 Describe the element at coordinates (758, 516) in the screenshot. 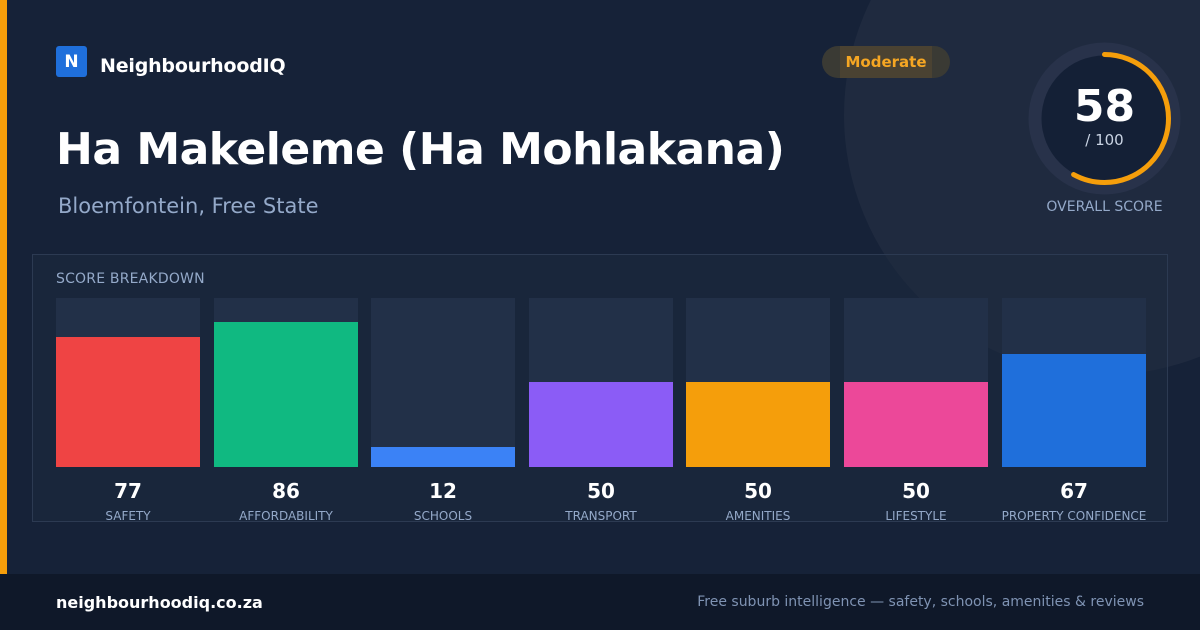

I see `bar-label: AMENITIES` at that location.